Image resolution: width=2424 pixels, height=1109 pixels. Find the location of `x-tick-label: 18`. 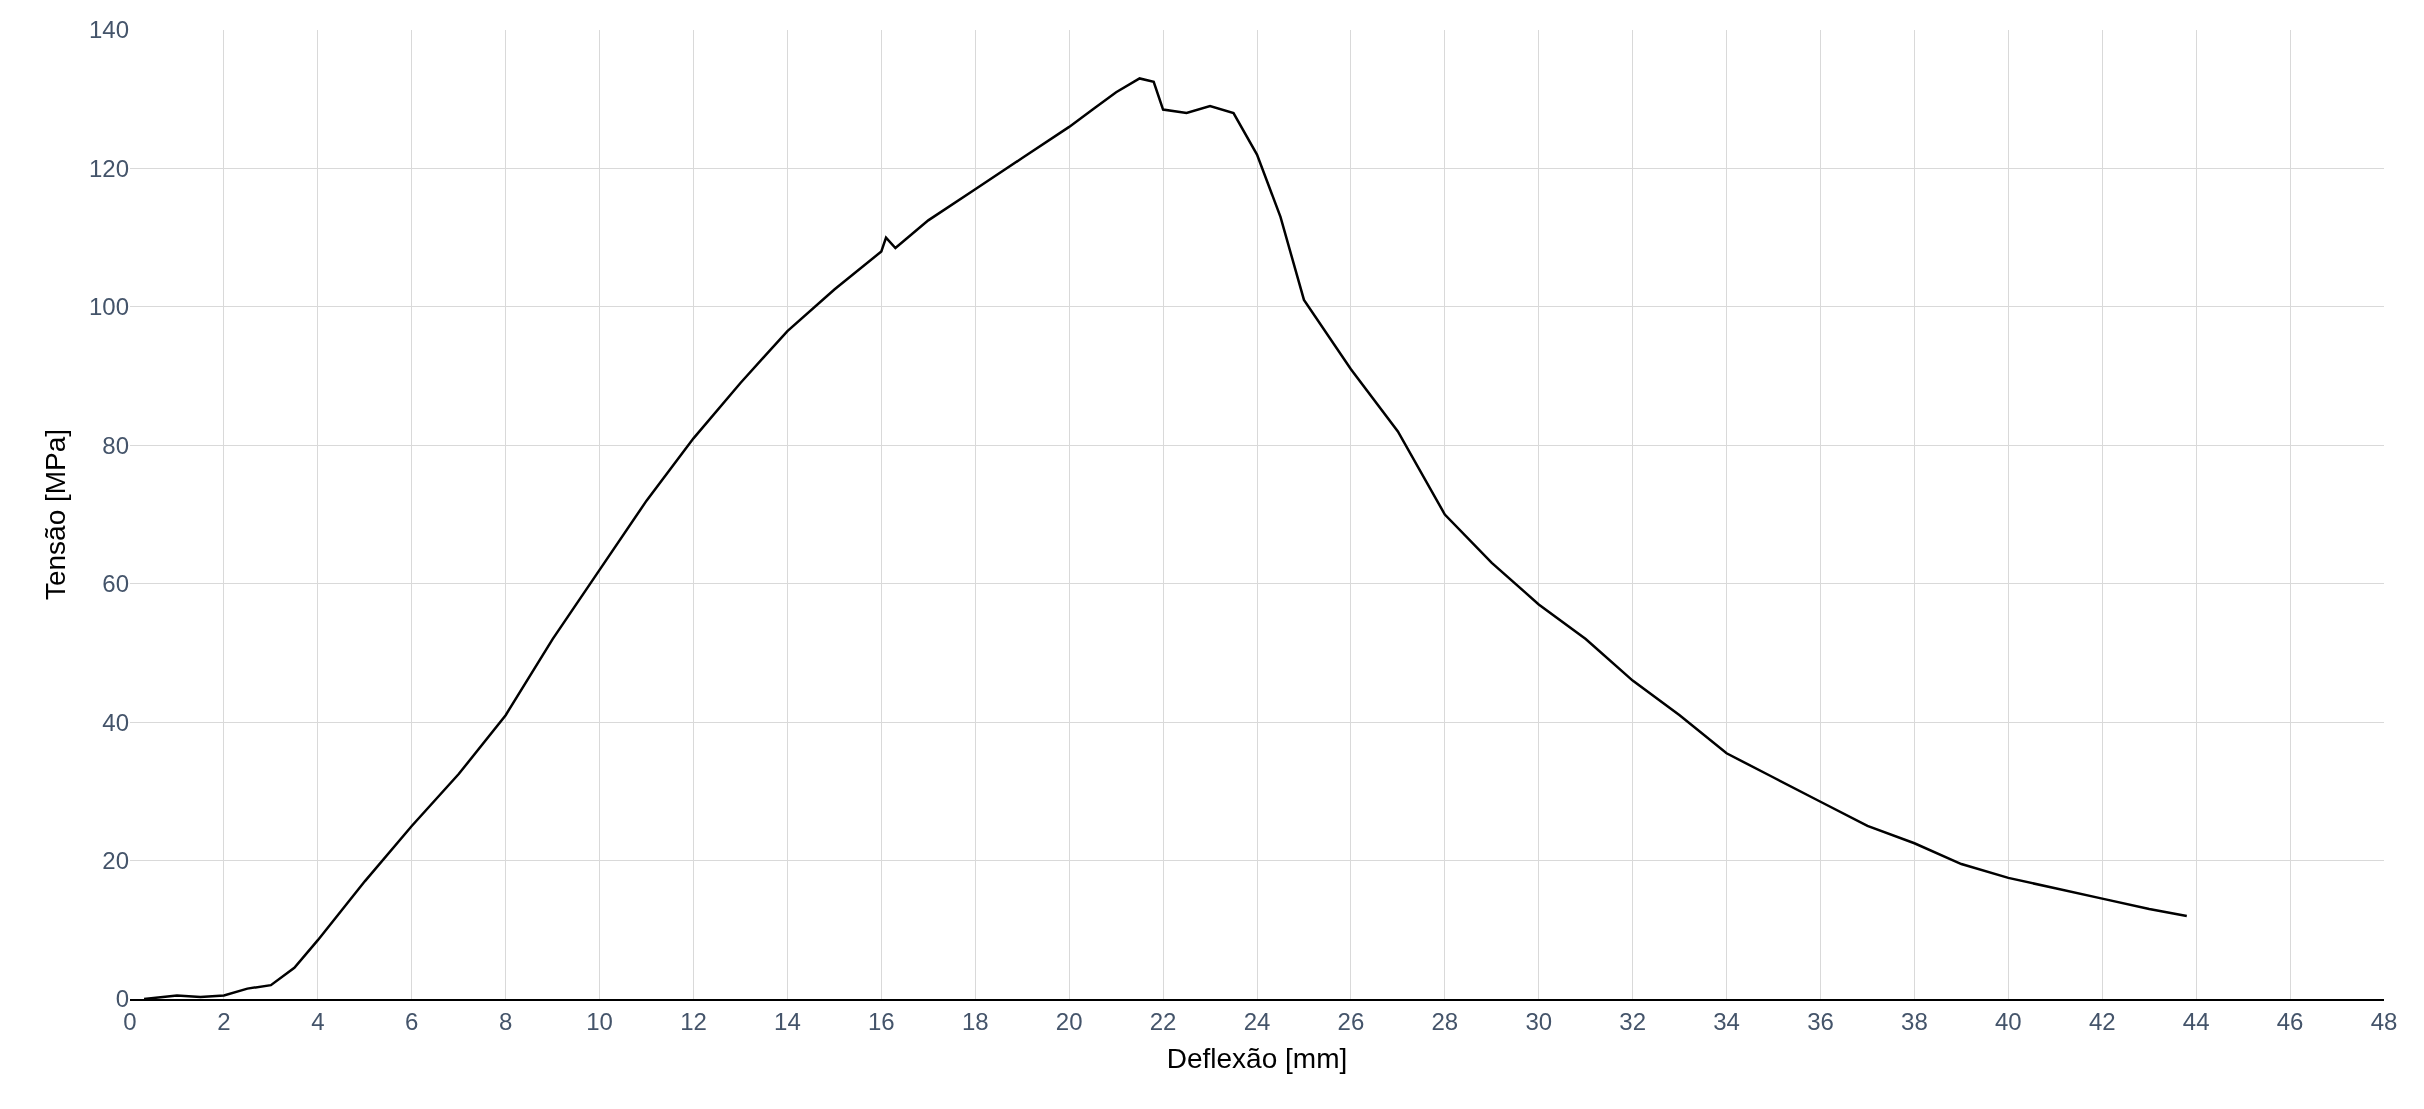

x-tick-label: 18 is located at coordinates (975, 1021).